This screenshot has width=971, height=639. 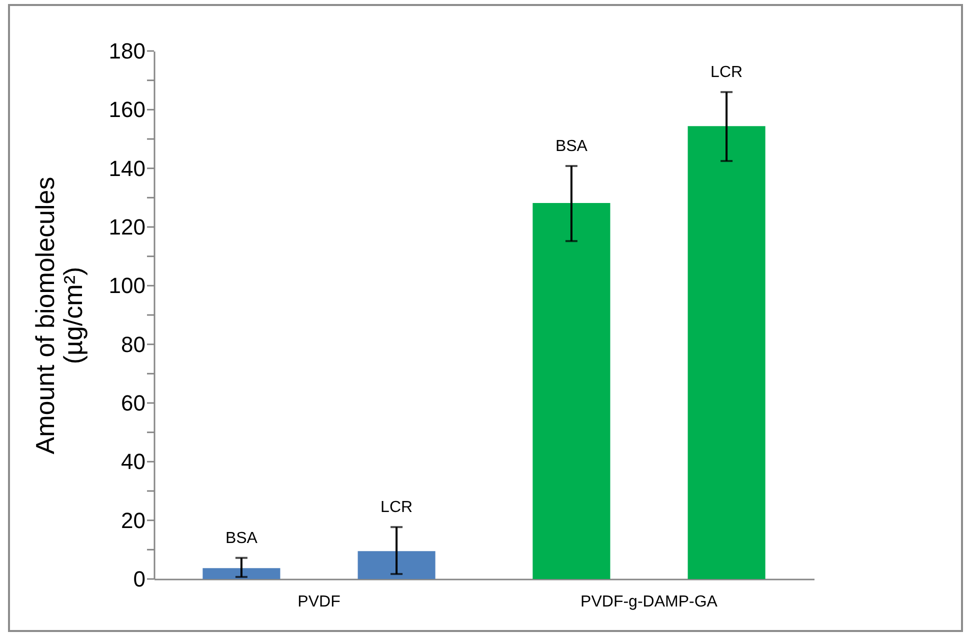 I want to click on y-axis-title: Amount of biomolecules (µg/cm²), so click(x=59, y=315).